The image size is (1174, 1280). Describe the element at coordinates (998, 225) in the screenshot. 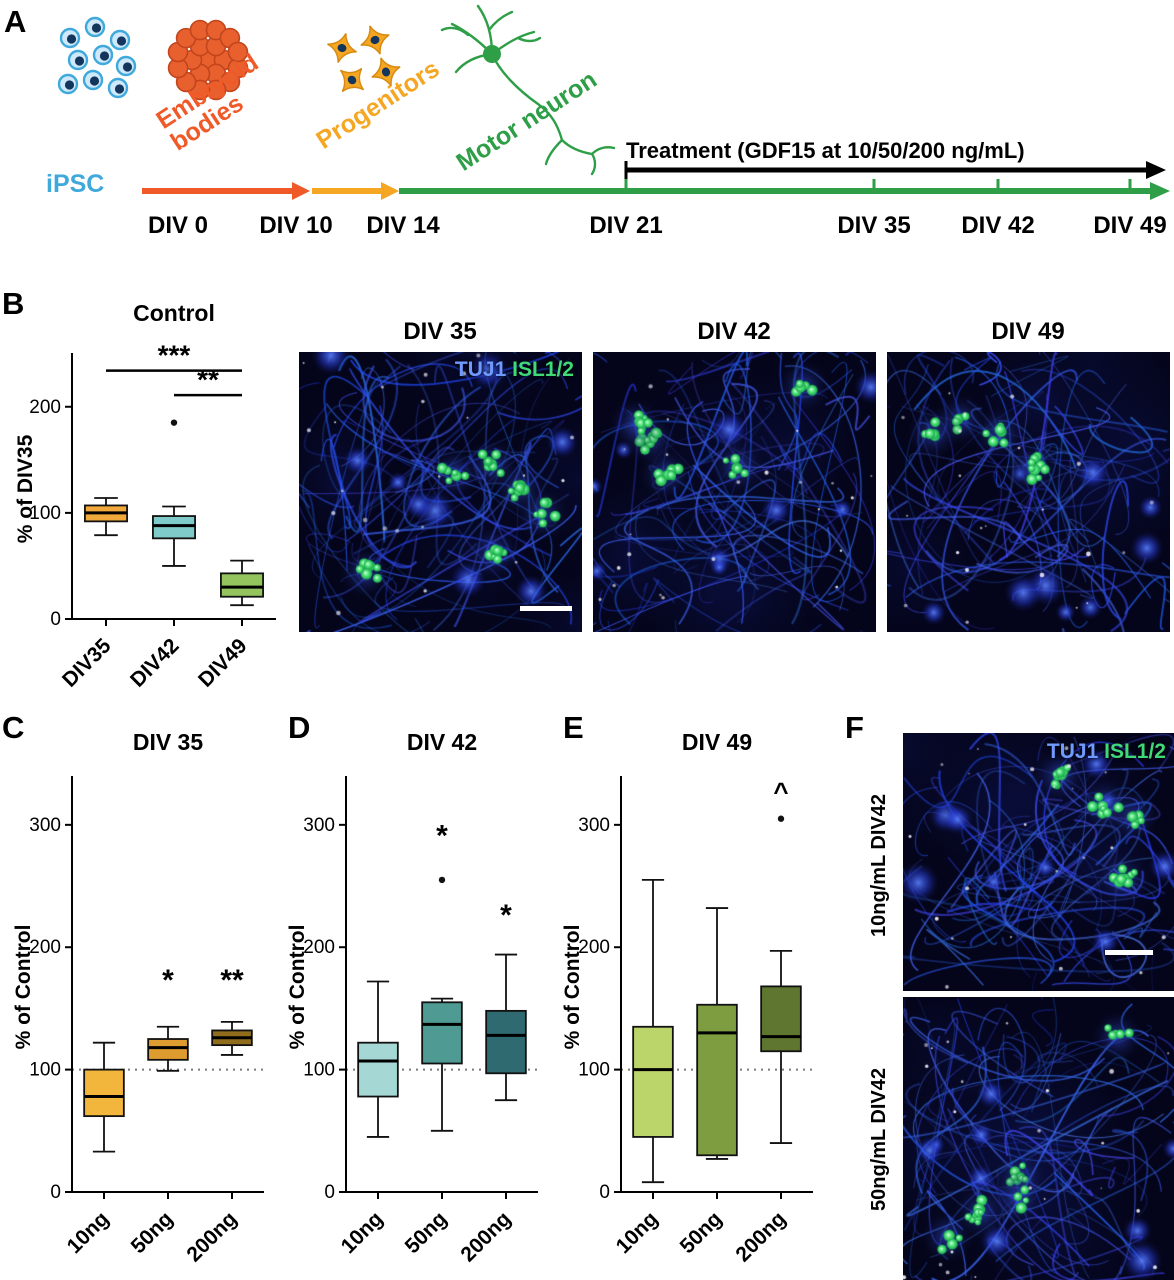

I see `timeline-tick-div42: DIV 42` at that location.